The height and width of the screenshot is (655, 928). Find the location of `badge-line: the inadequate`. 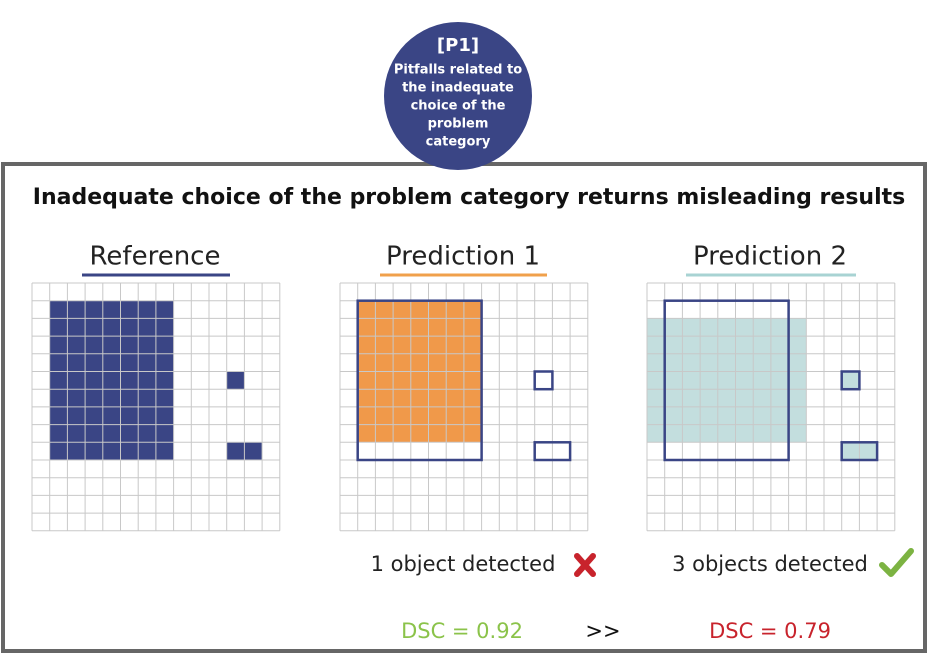

badge-line: the inadequate is located at coordinates (458, 88).